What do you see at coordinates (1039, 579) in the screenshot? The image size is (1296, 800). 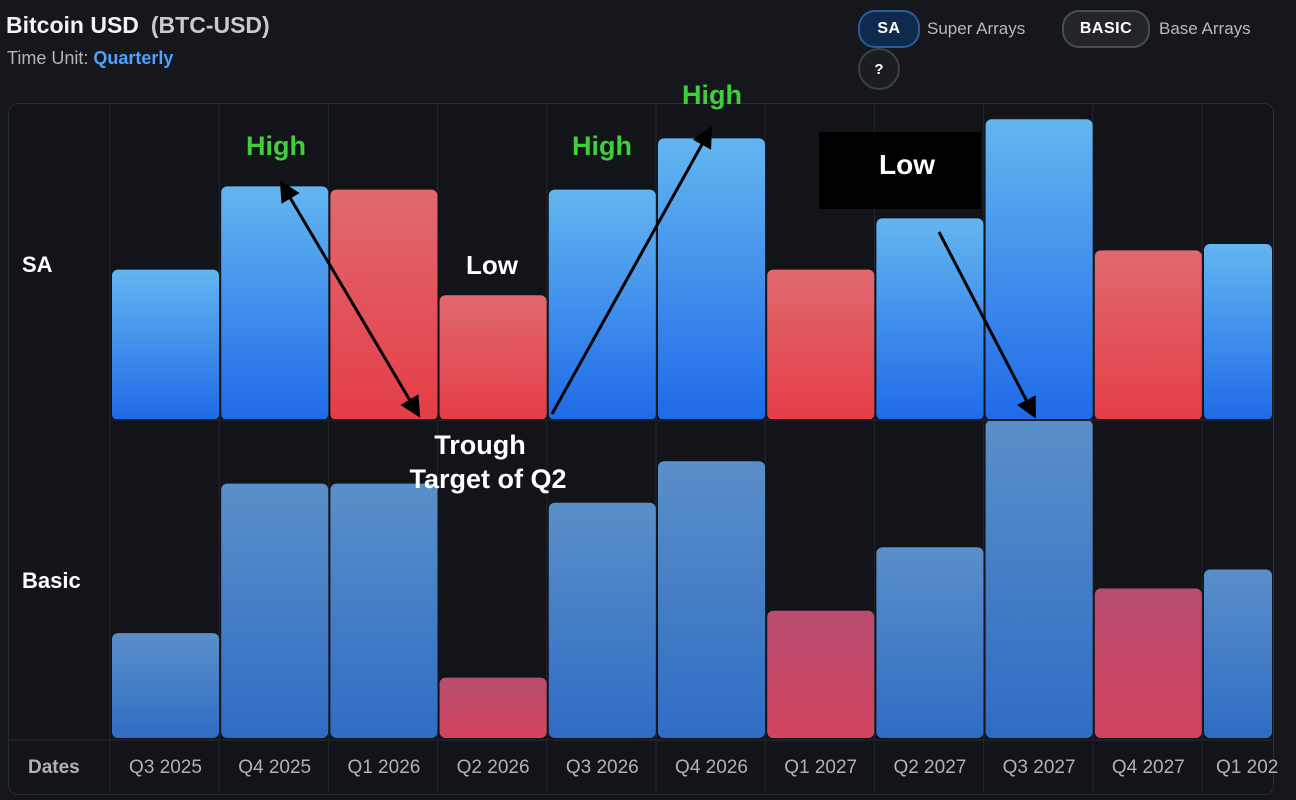 I see `bar-basic-q3-2027` at bounding box center [1039, 579].